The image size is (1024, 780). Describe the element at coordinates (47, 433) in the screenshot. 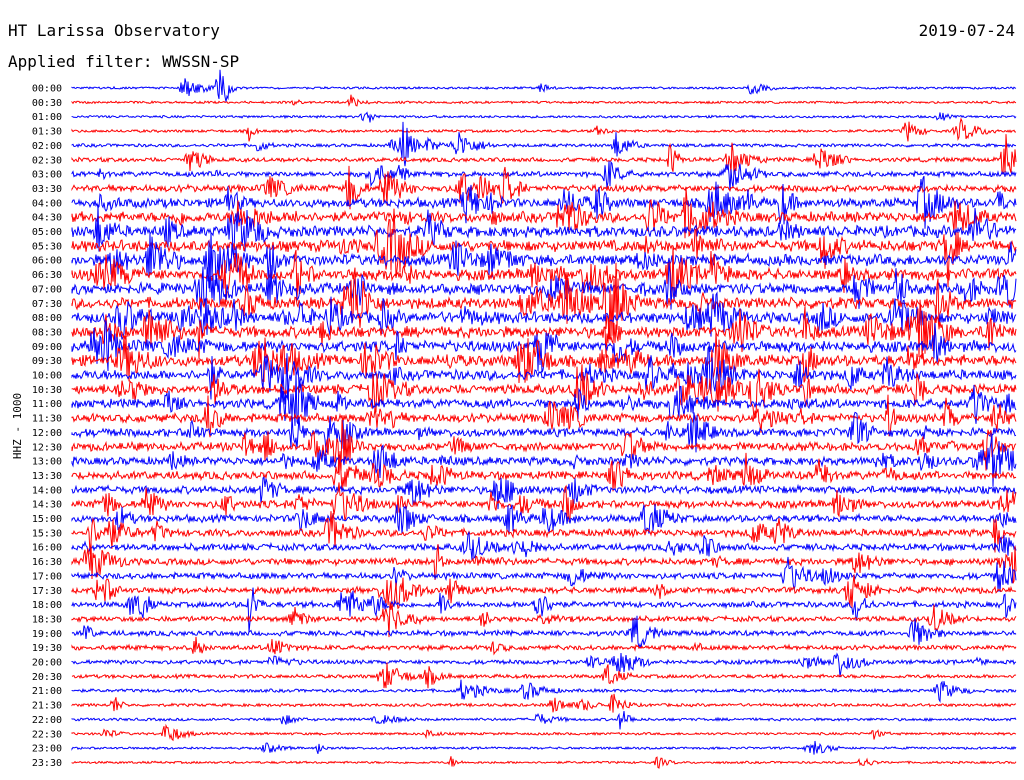

I see `tick-label: 12:00` at that location.